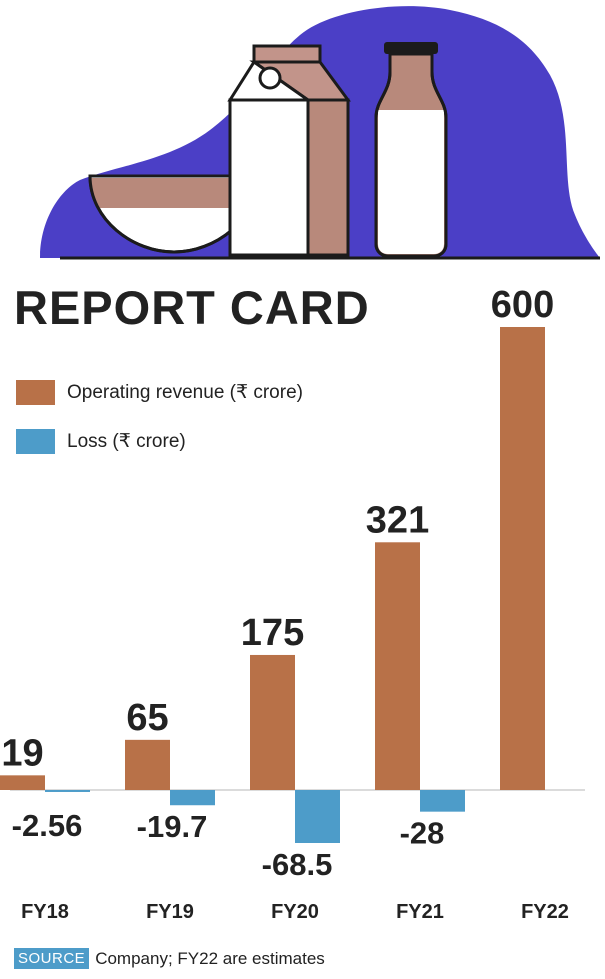 The height and width of the screenshot is (979, 605). What do you see at coordinates (522, 305) in the screenshot?
I see `revenue-value-label: 600` at bounding box center [522, 305].